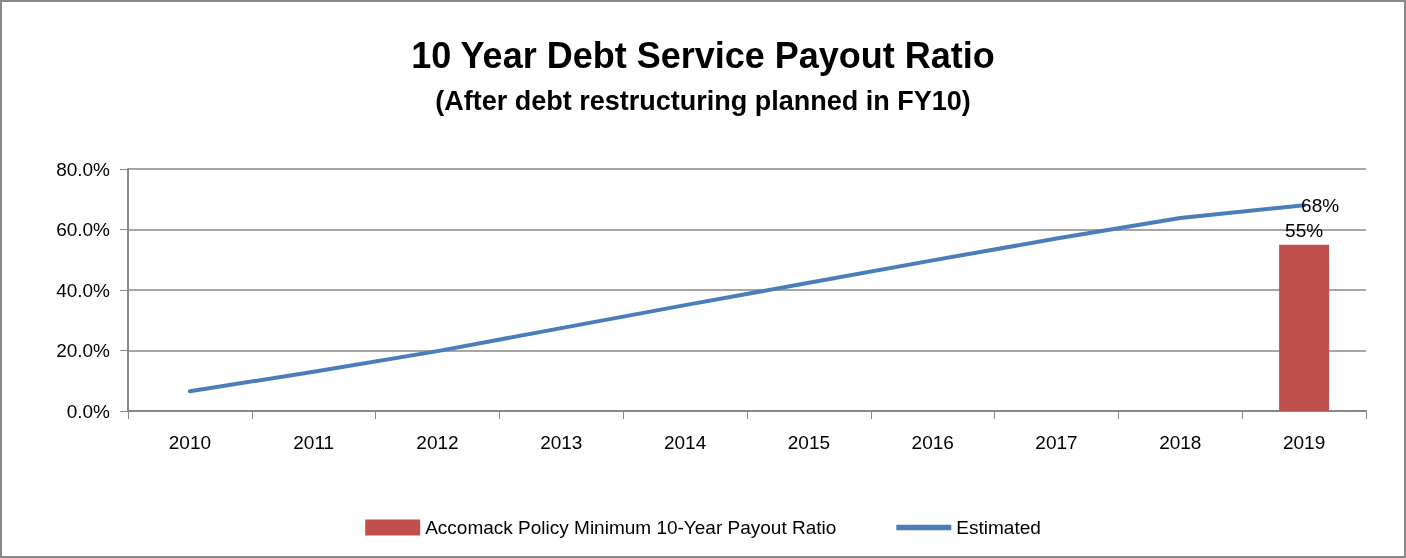  Describe the element at coordinates (1180, 442) in the screenshot. I see `x-tick-label: 2018` at that location.